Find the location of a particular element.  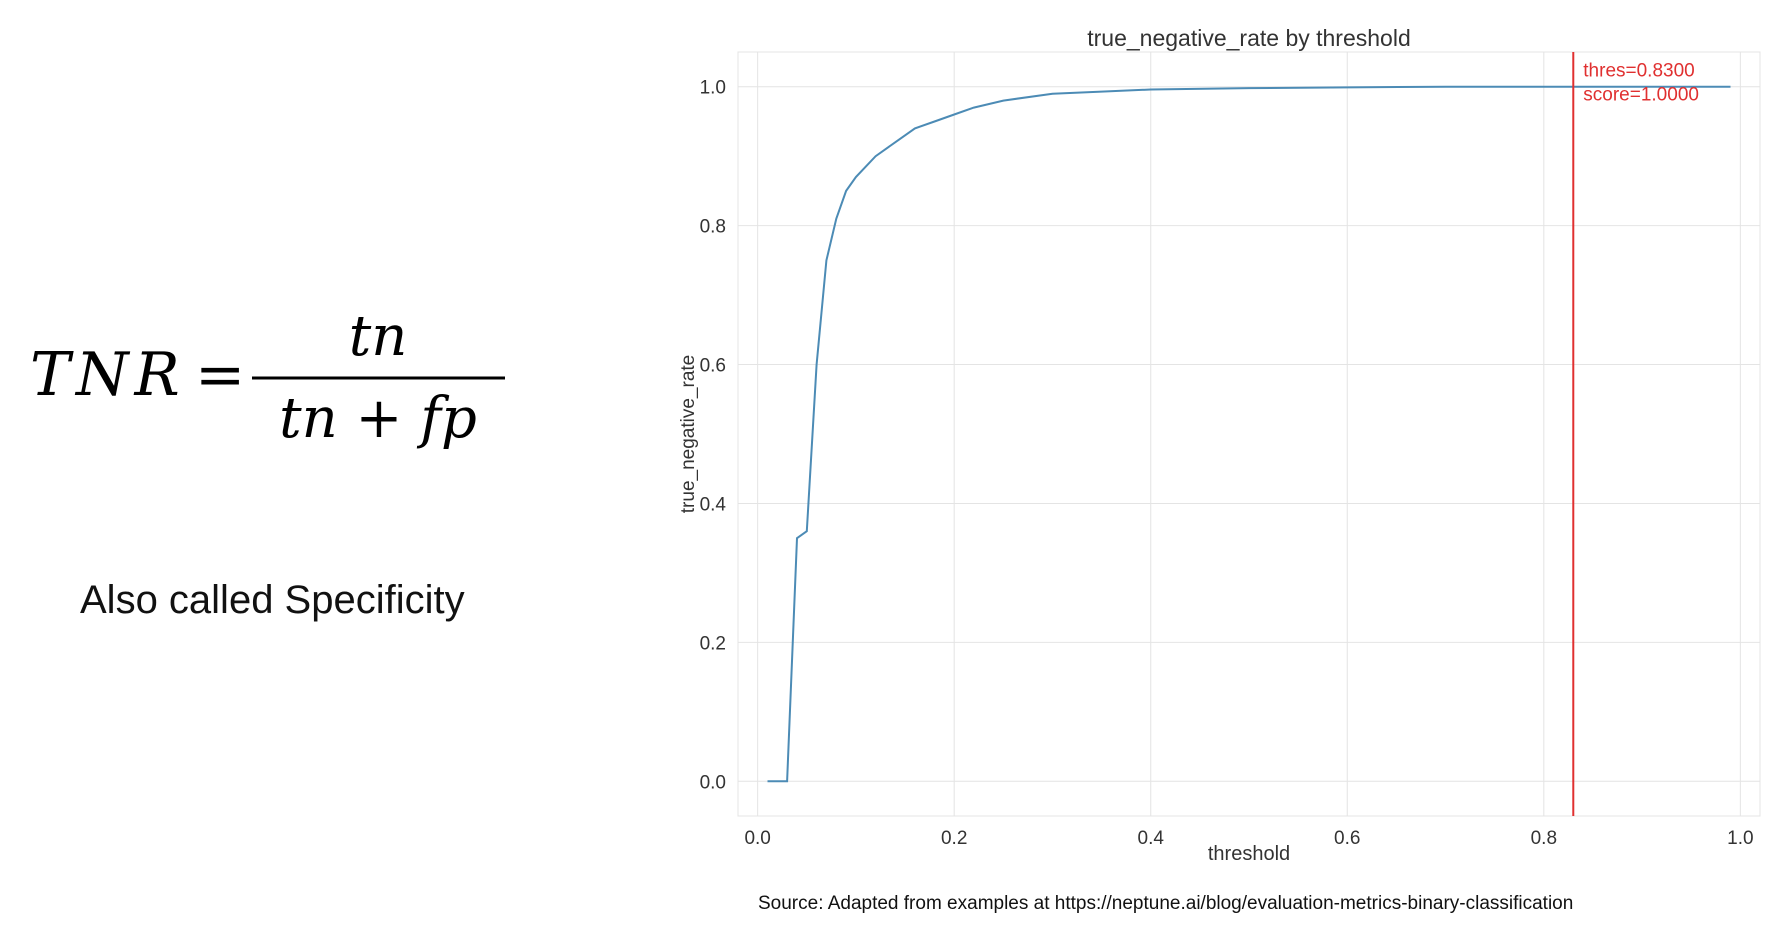

y-axis-label: true_negative_rate is located at coordinates (688, 434).